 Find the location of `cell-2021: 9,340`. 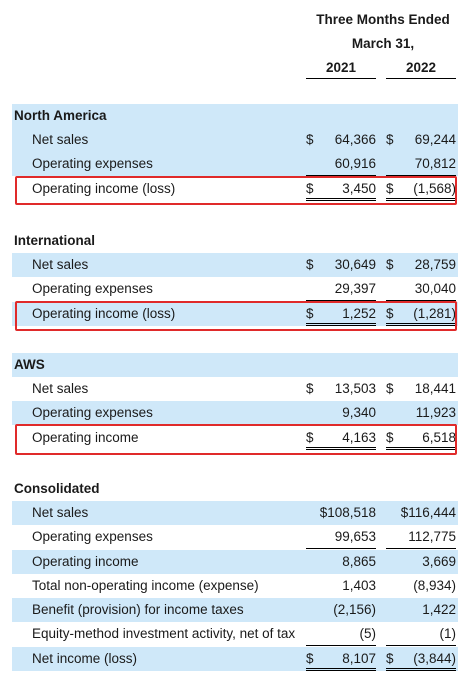

cell-2021: 9,340 is located at coordinates (341, 413).